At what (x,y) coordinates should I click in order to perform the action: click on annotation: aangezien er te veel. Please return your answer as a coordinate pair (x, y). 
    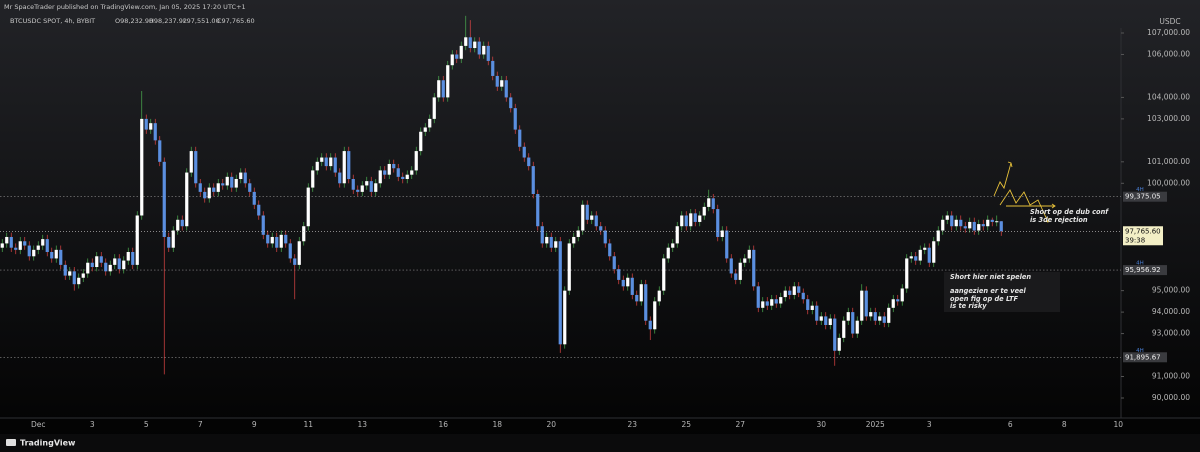
    Looking at the image, I should click on (988, 291).